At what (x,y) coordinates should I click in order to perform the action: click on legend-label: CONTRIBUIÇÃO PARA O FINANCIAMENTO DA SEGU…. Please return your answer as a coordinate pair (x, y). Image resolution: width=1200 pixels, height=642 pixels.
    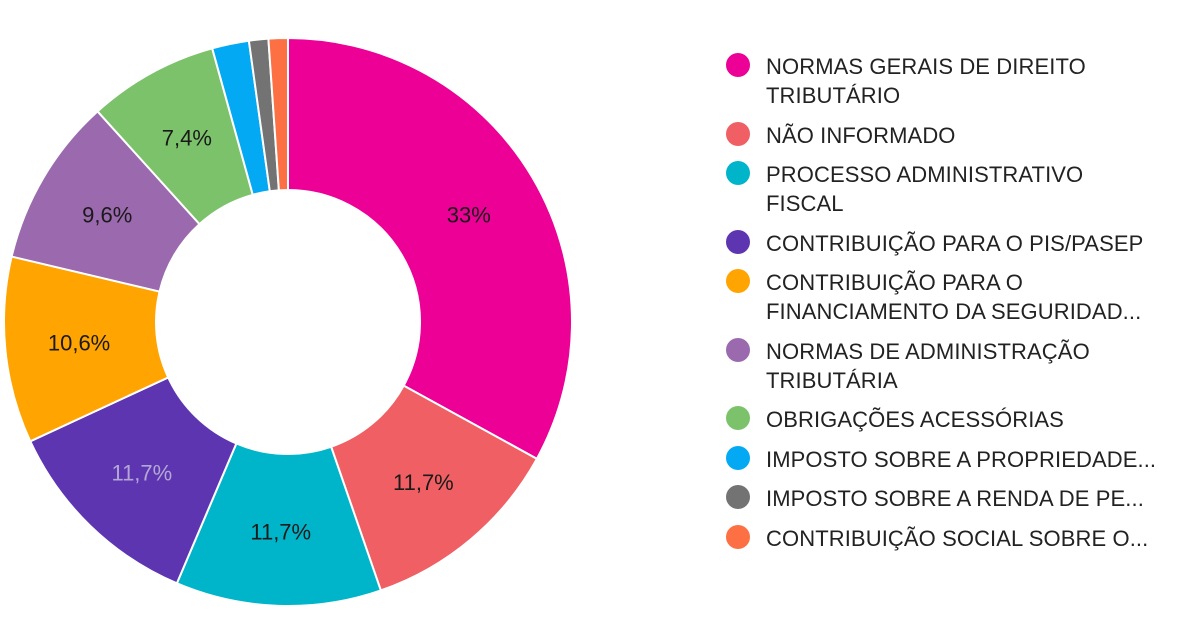
    Looking at the image, I should click on (954, 297).